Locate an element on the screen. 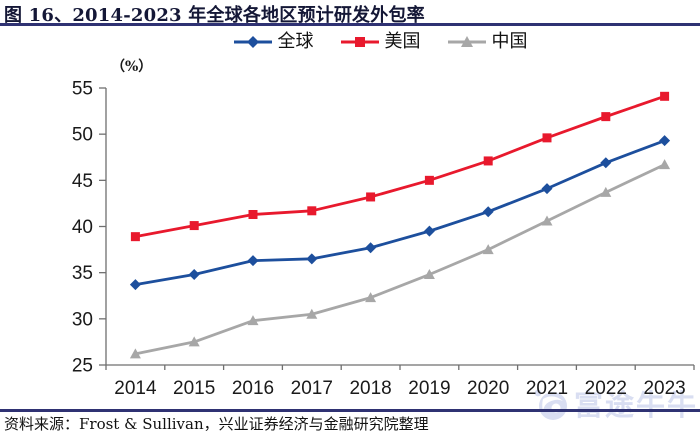 The image size is (700, 438). y-tick-label: 50 is located at coordinates (82, 135).